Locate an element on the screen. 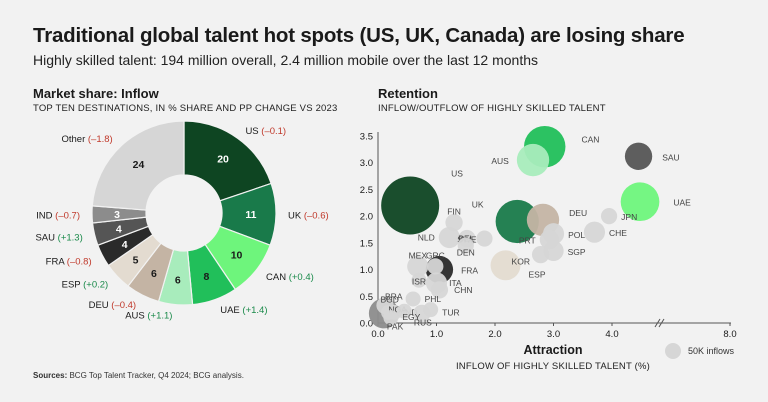  slice-label-esp: ESP (+0.2) is located at coordinates (85, 284).